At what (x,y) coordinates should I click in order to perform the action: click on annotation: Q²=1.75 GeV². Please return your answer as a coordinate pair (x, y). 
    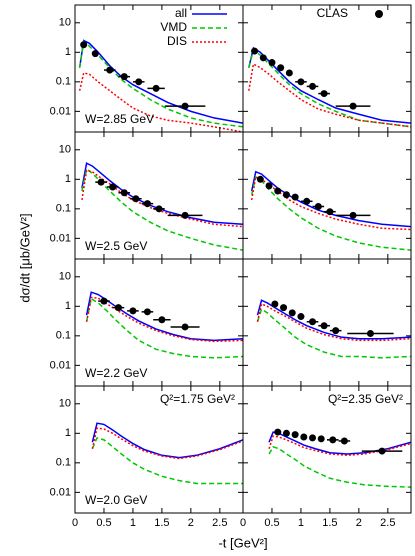
    Looking at the image, I should click on (197, 399).